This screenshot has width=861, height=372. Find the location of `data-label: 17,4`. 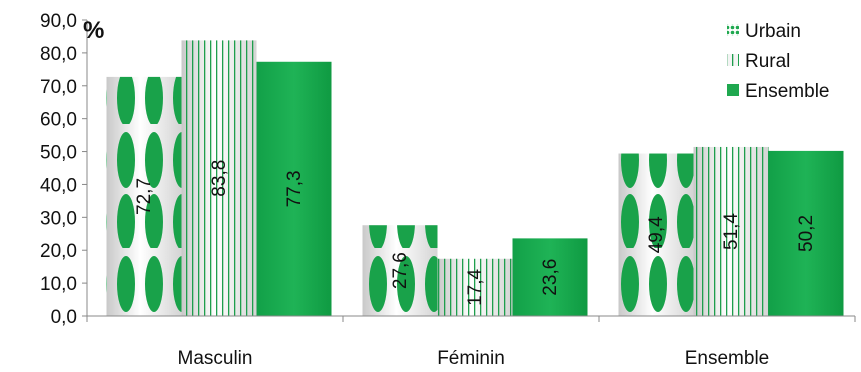

data-label: 17,4 is located at coordinates (475, 286).